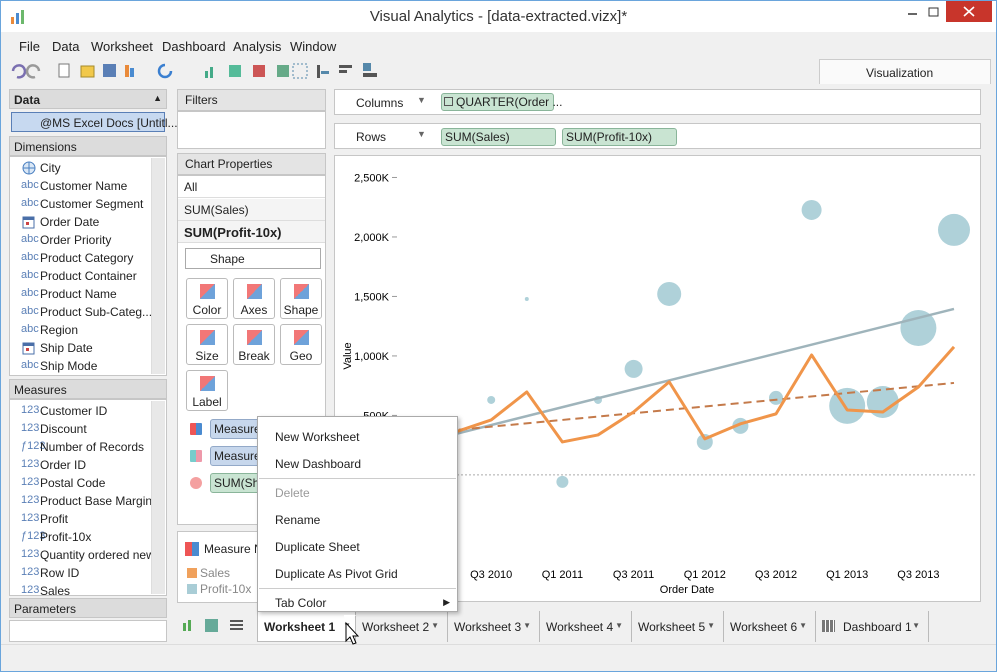  Describe the element at coordinates (194, 46) in the screenshot. I see `menu-item: Dashboard` at that location.